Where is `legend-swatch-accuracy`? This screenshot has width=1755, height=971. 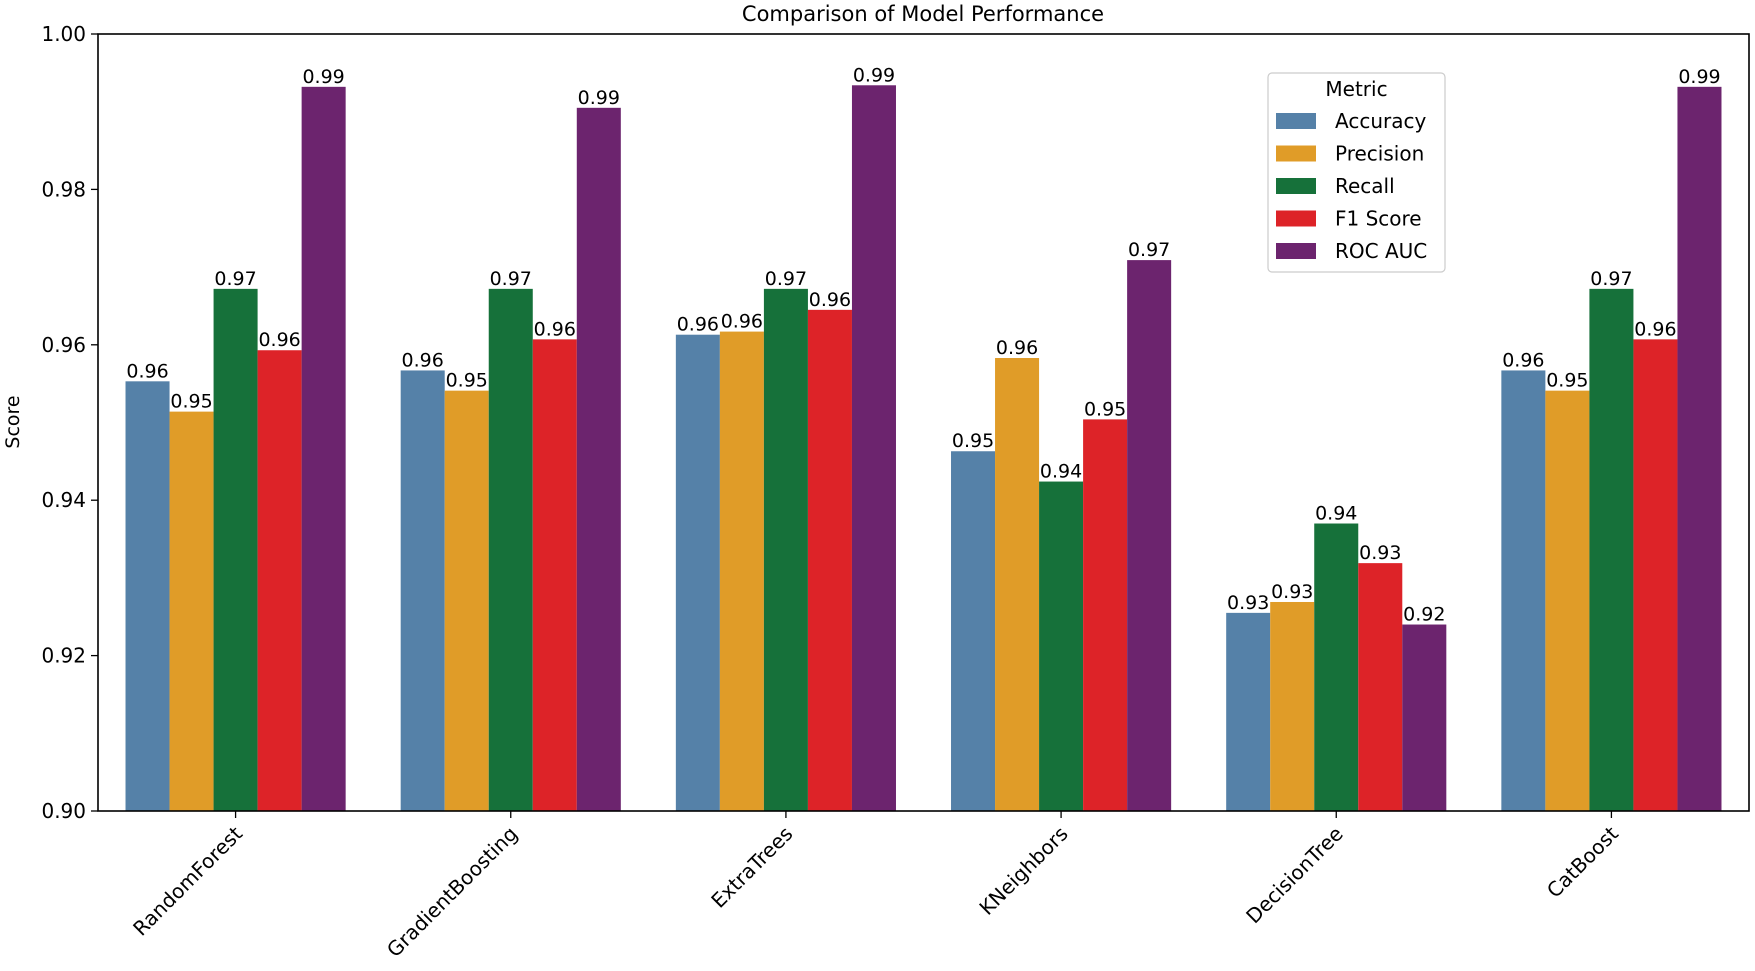
legend-swatch-accuracy is located at coordinates (1296, 121).